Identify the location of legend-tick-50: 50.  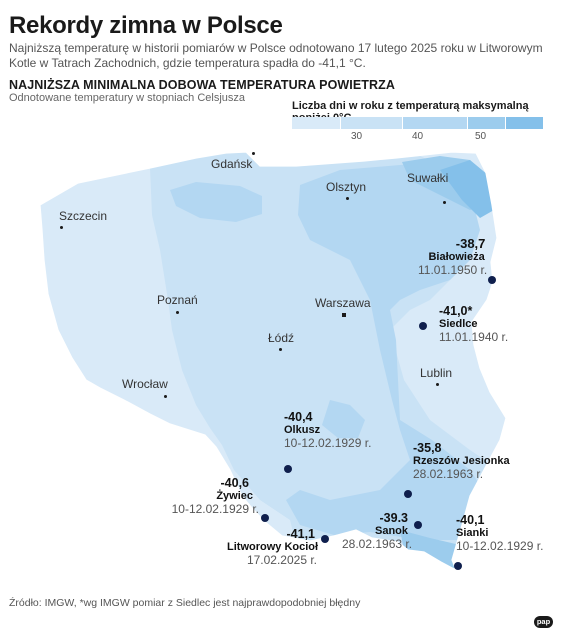
(481, 136).